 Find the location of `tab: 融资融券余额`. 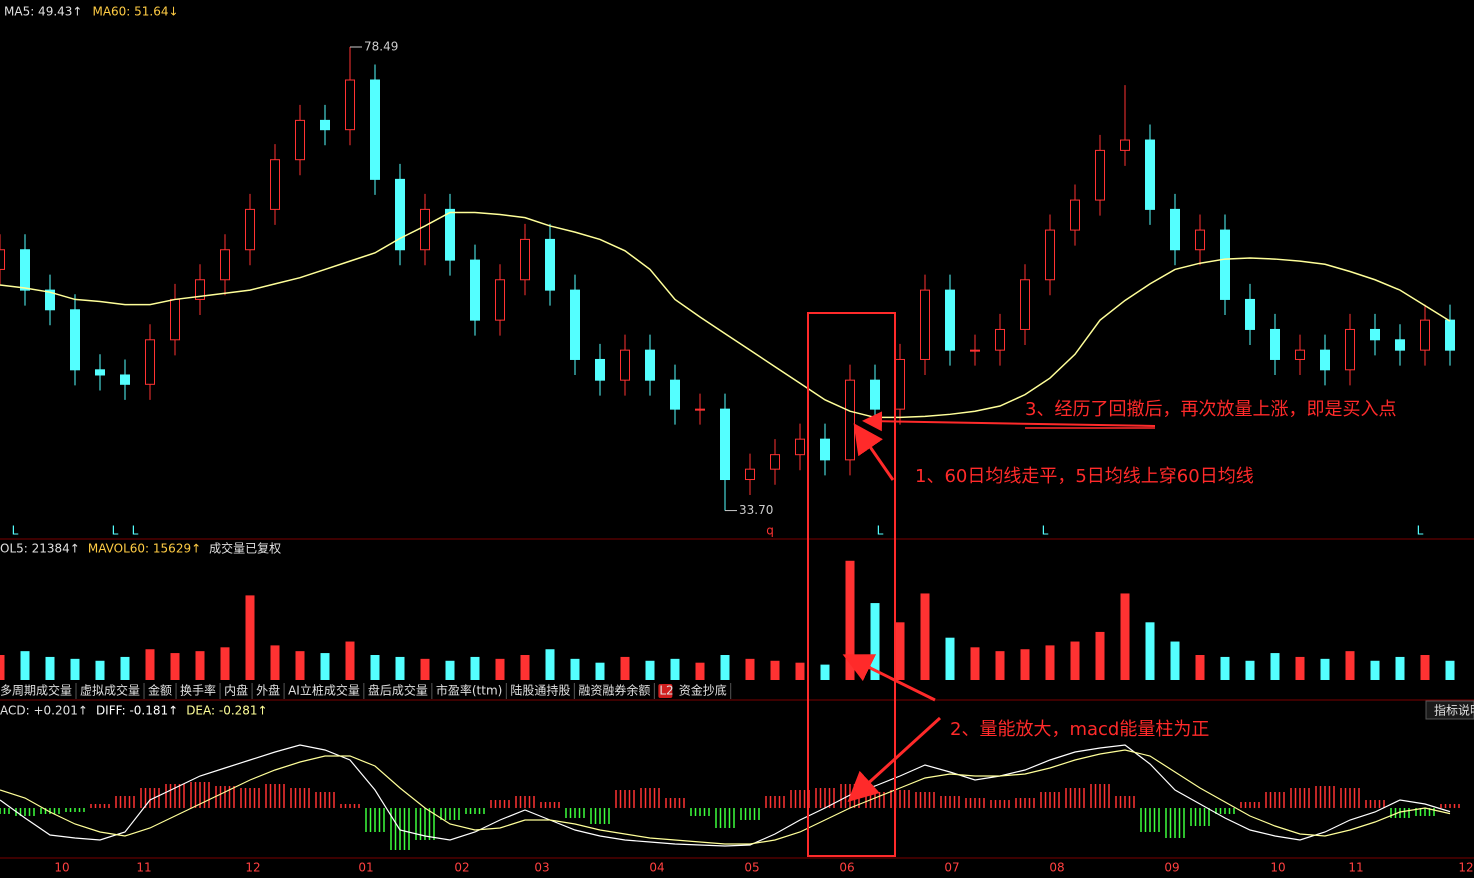

tab: 融资融券余额 is located at coordinates (614, 690).